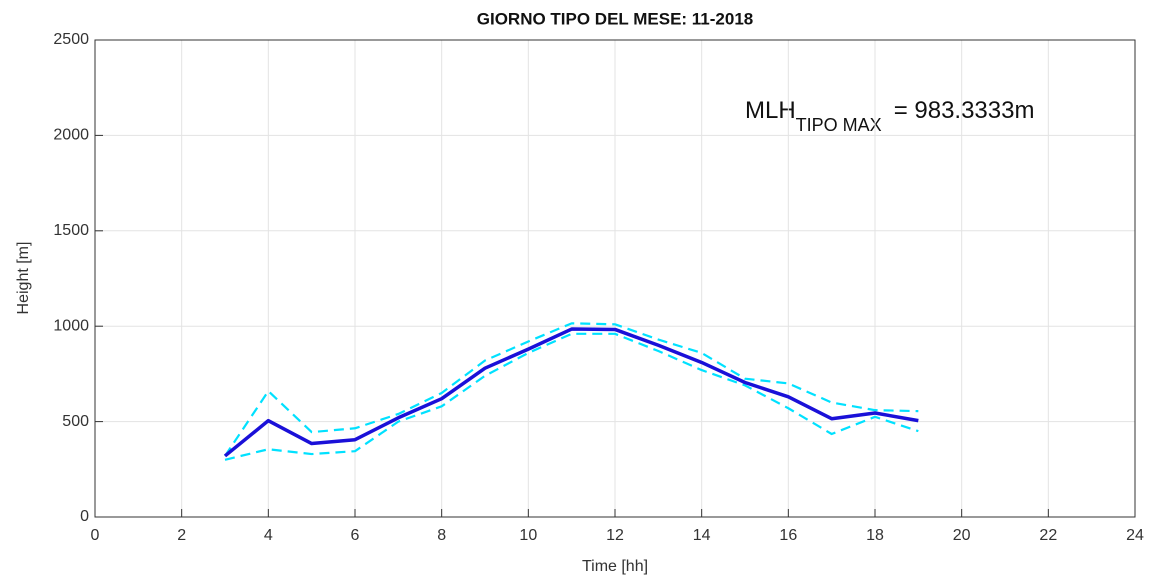 The image size is (1154, 584). What do you see at coordinates (889, 115) in the screenshot?
I see `annotation: MLHTIPO MAX = 983.3333m` at bounding box center [889, 115].